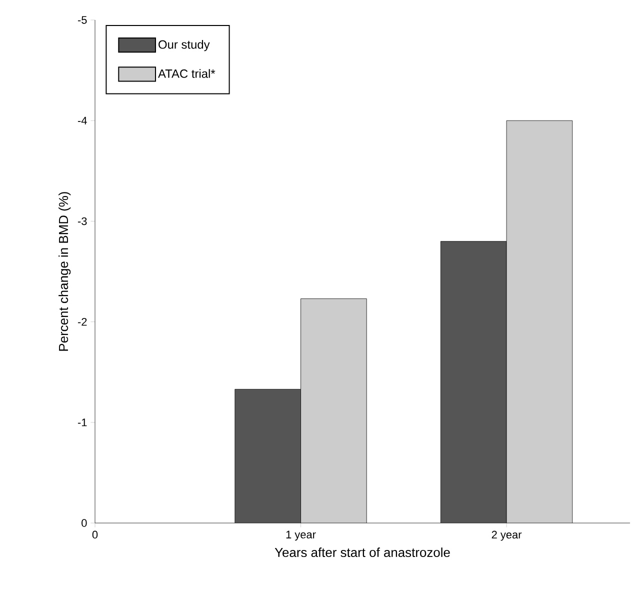 The image size is (638, 599). Describe the element at coordinates (82, 322) in the screenshot. I see `y-tick-label: -2` at that location.